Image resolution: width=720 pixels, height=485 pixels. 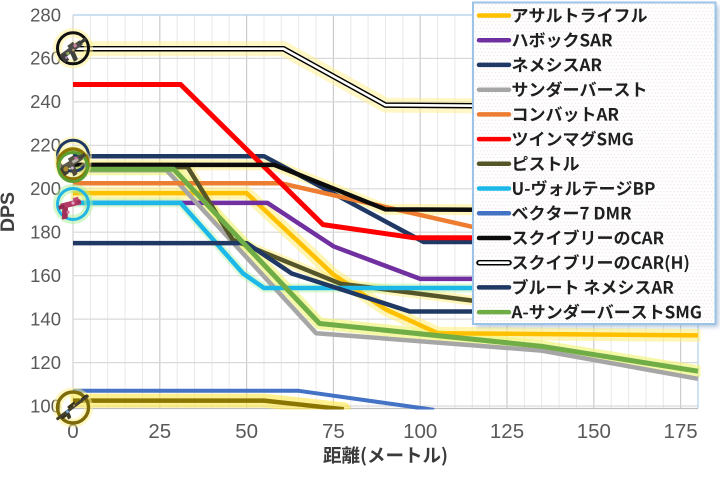 I want to click on svg-text: DPS, so click(x=9, y=212).